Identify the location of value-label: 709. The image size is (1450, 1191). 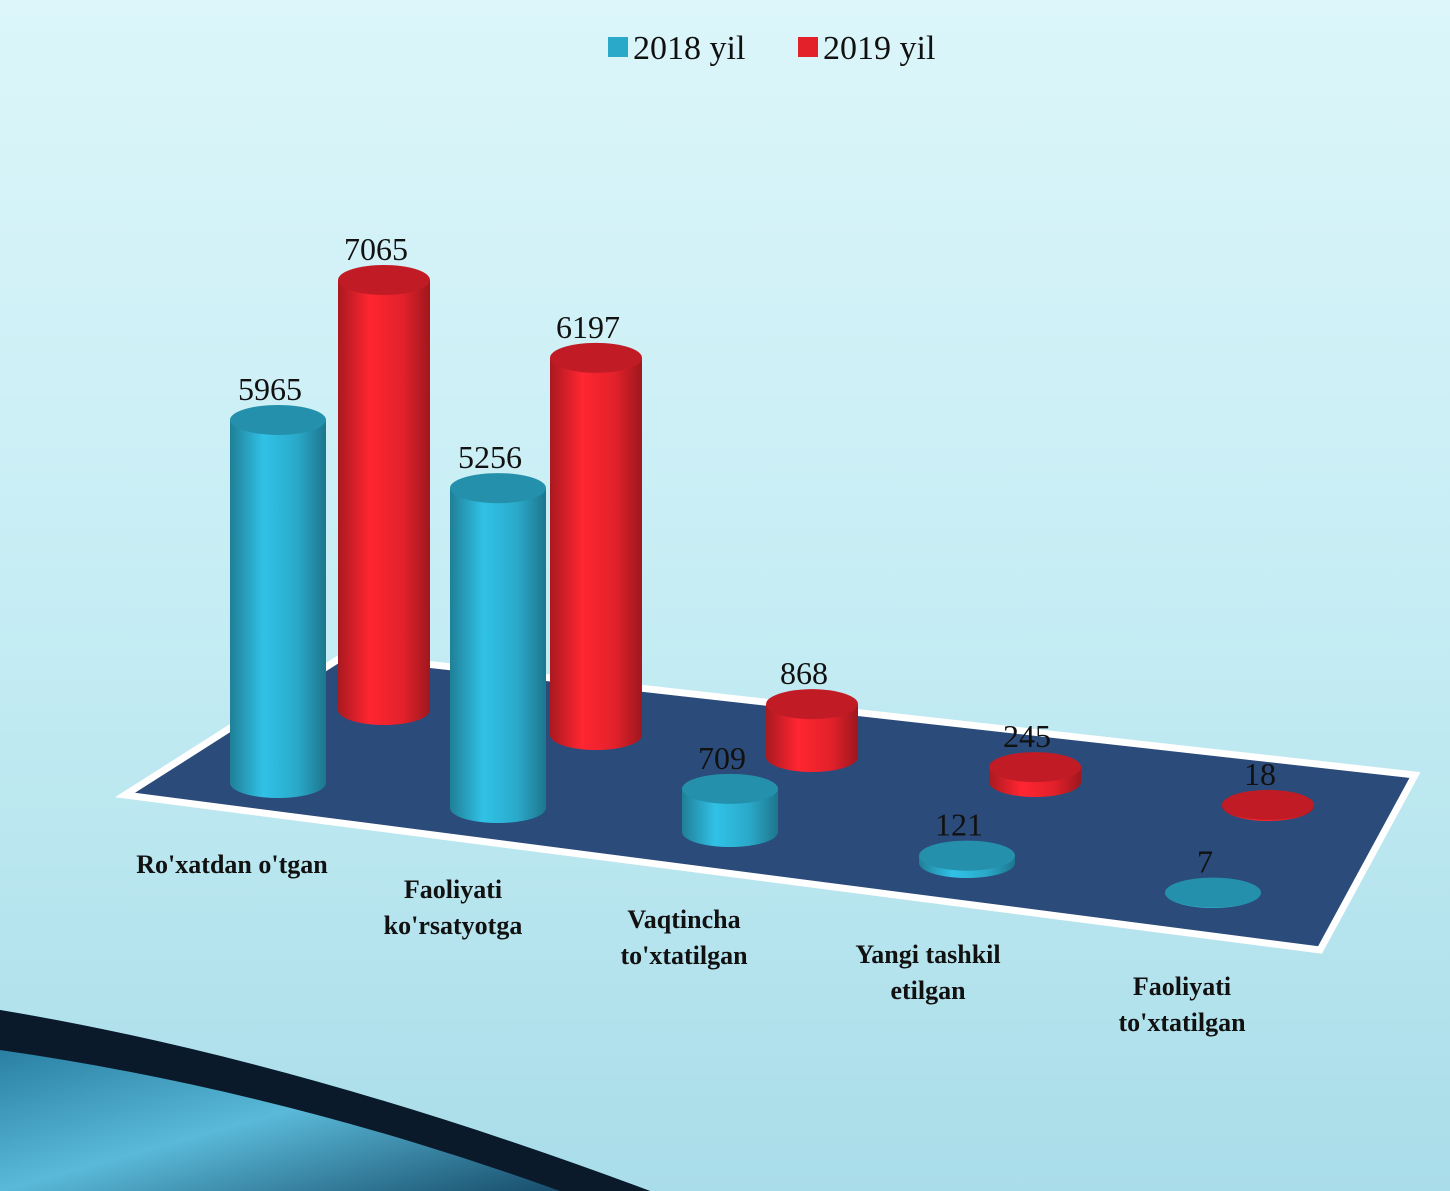
(722, 758).